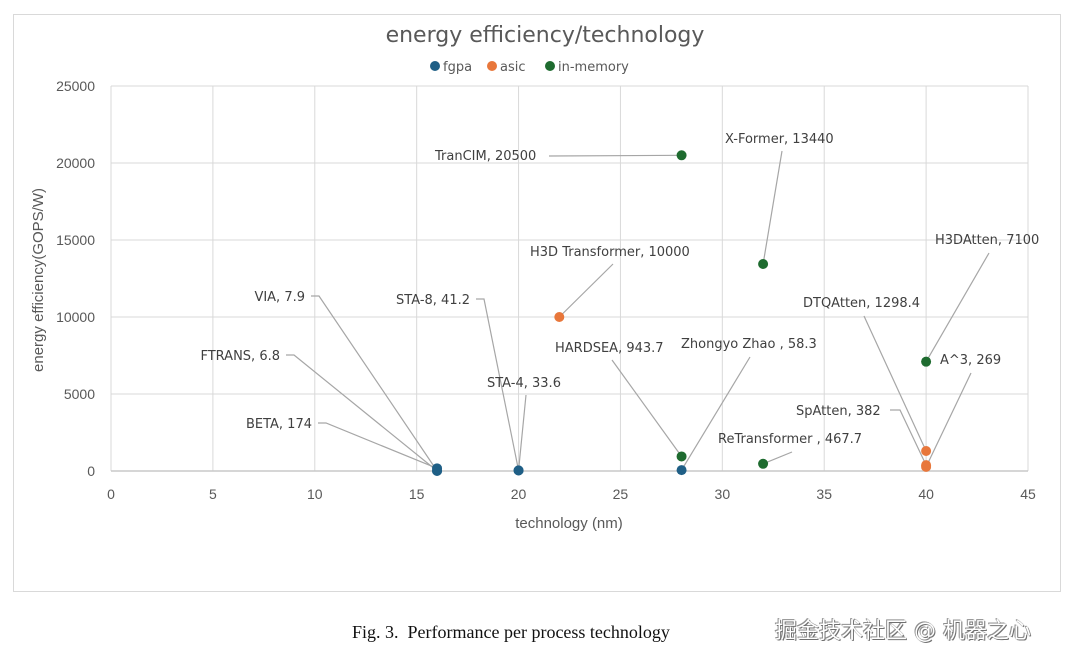 Image resolution: width=1080 pixels, height=658 pixels. Describe the element at coordinates (519, 494) in the screenshot. I see `x-tick-label: 20` at that location.